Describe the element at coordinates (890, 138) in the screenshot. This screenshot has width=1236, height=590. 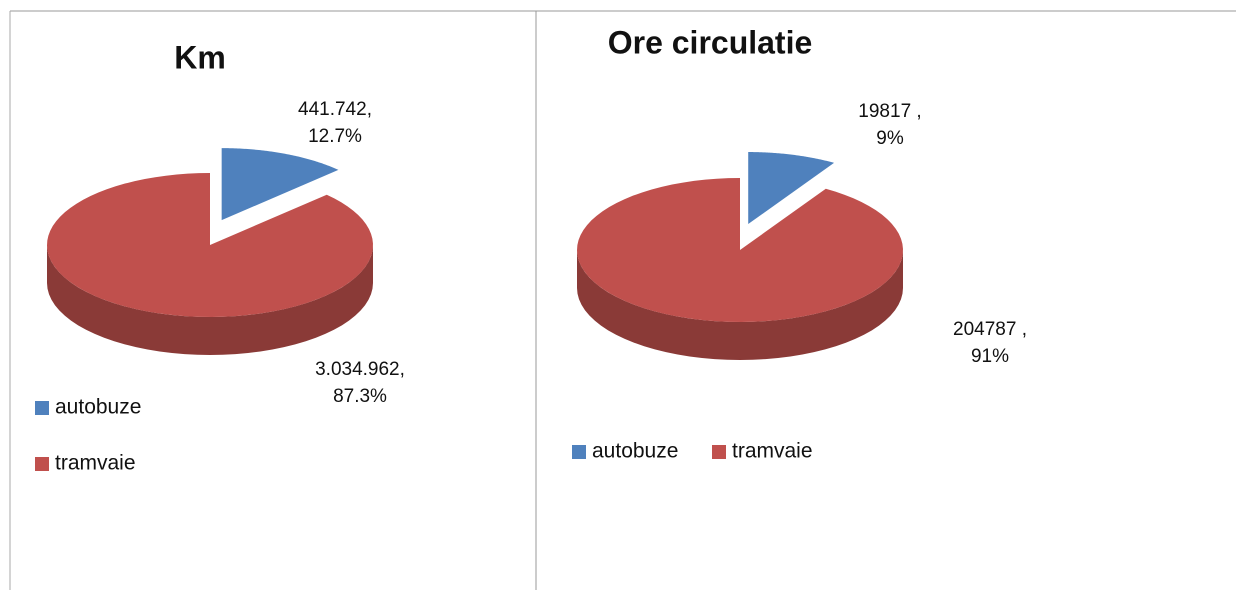
I see `data-label: 9%` at that location.